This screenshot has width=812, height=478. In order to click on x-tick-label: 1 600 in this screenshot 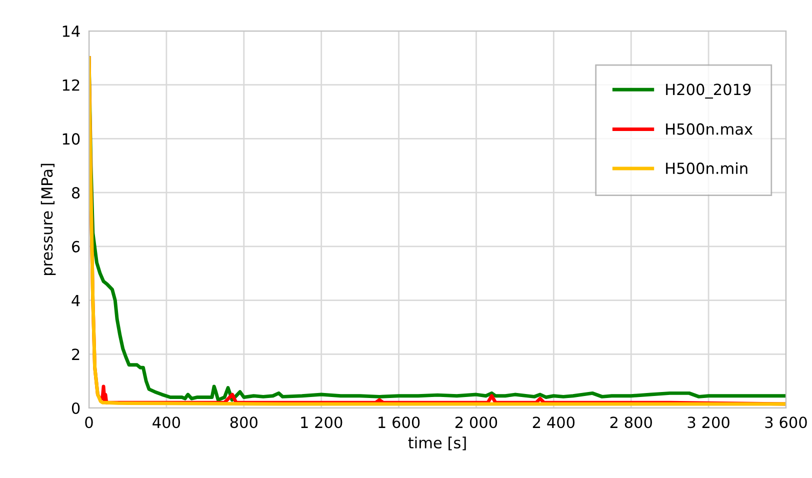, I will do `click(399, 422)`.